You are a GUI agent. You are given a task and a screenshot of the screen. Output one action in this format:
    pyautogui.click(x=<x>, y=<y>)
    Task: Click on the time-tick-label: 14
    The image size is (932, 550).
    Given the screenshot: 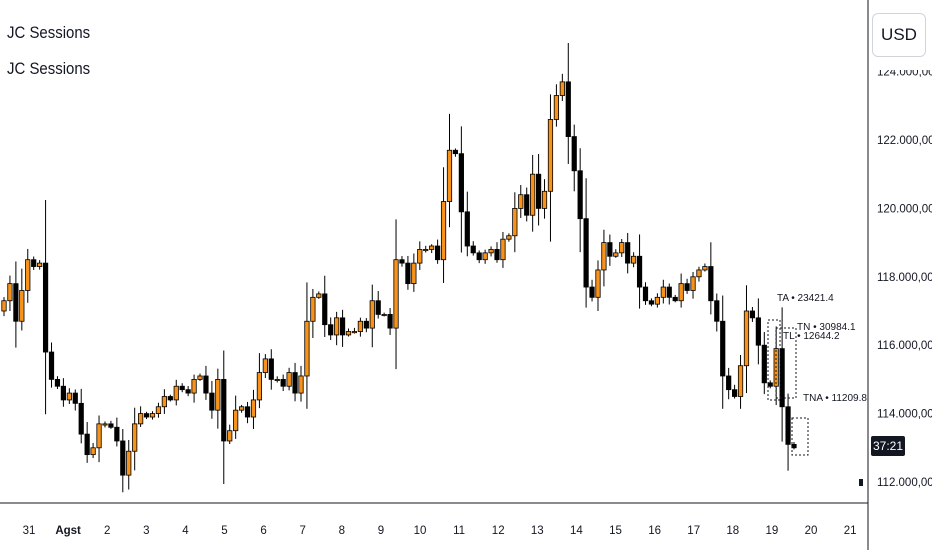 What is the action you would take?
    pyautogui.click(x=576, y=531)
    